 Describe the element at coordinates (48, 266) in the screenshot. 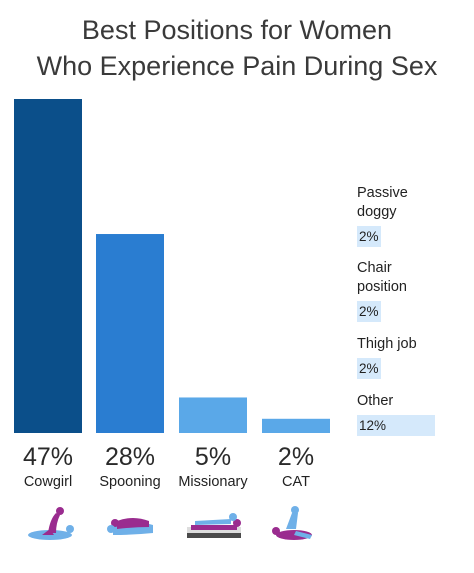

I see `bar-cowgirl` at that location.